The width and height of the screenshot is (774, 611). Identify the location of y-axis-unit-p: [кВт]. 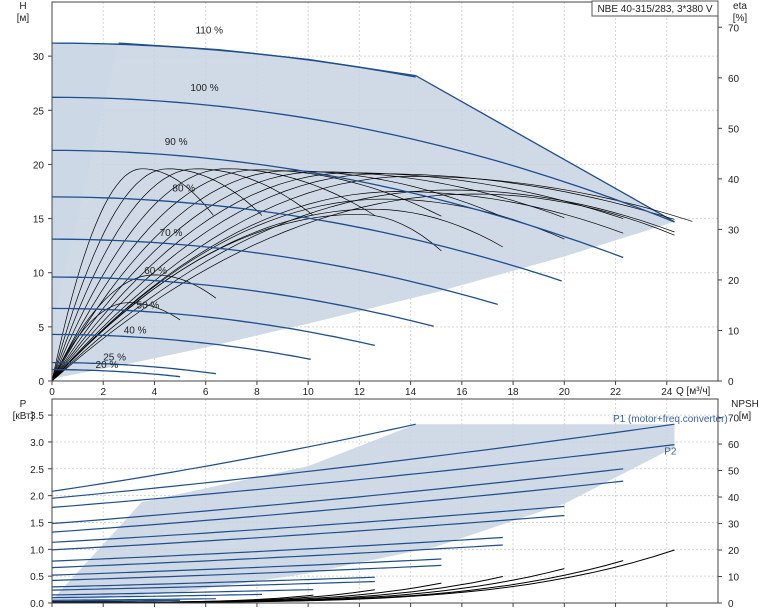
(23, 416).